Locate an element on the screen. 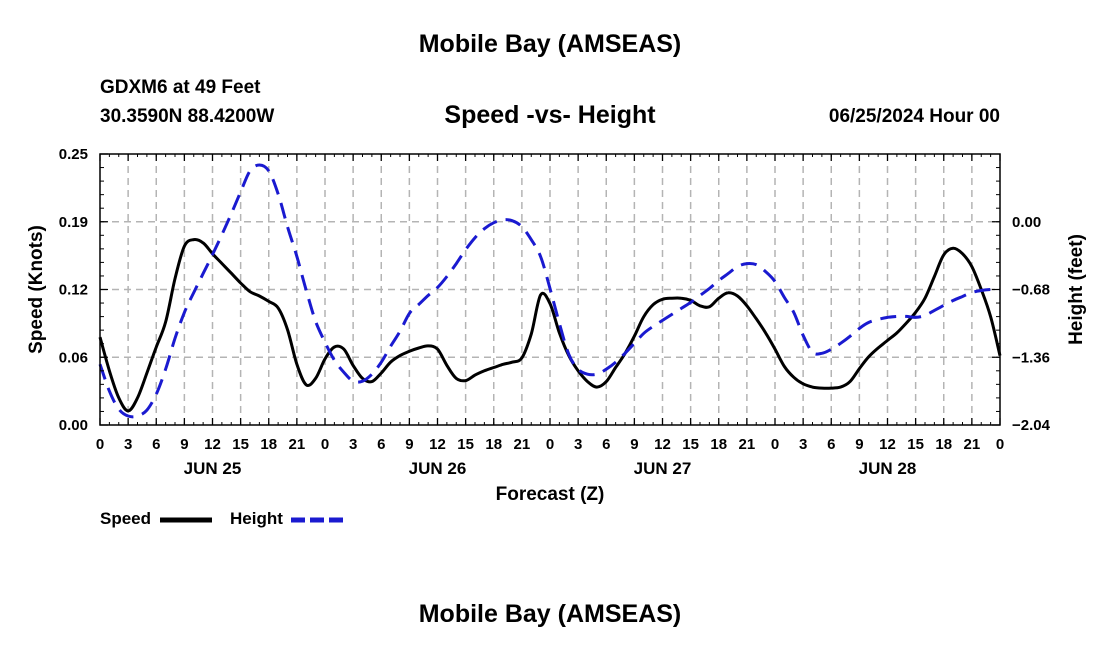 The height and width of the screenshot is (650, 1100). chart-title: Speed -vs- Height is located at coordinates (550, 115).